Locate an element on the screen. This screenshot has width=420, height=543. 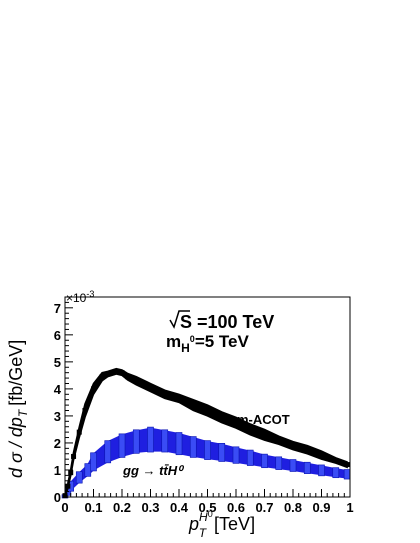
x-tick-label: 0.5 is located at coordinates (207, 507).